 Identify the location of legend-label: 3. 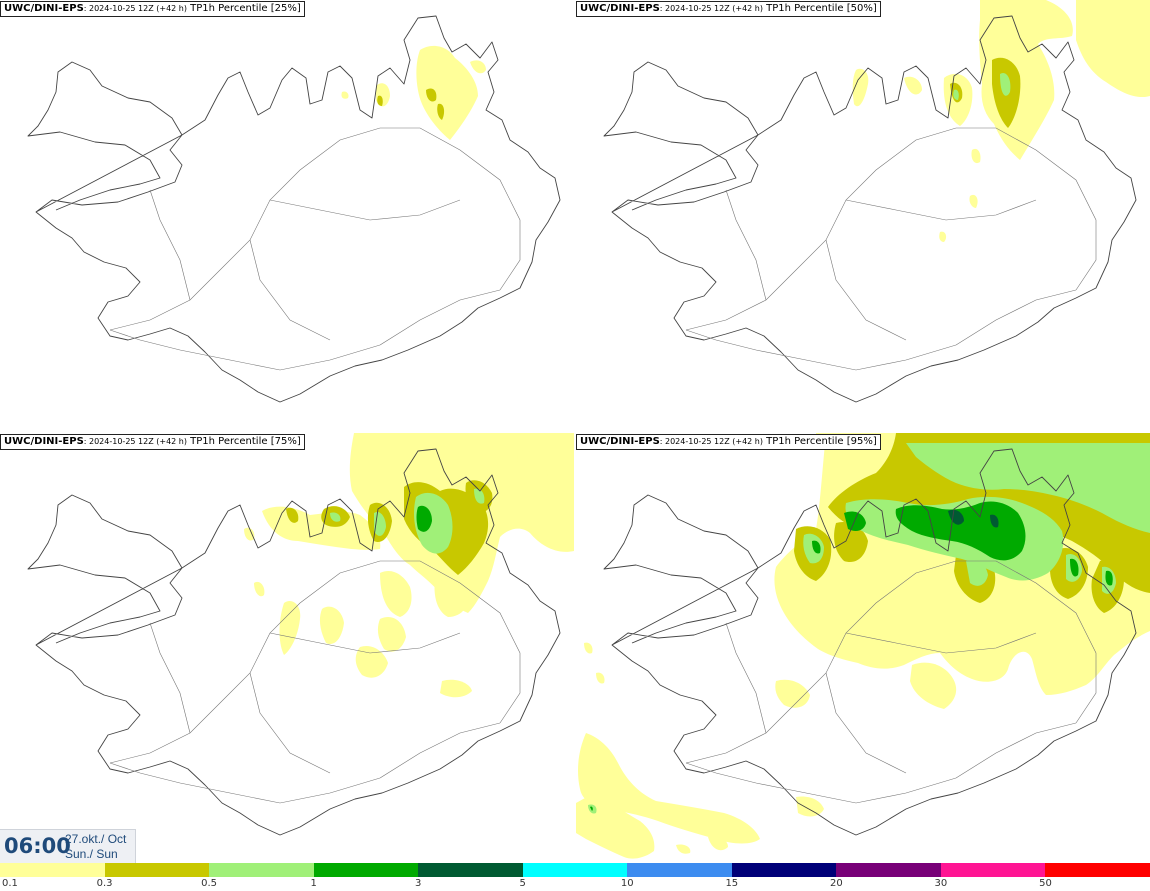
(418, 883).